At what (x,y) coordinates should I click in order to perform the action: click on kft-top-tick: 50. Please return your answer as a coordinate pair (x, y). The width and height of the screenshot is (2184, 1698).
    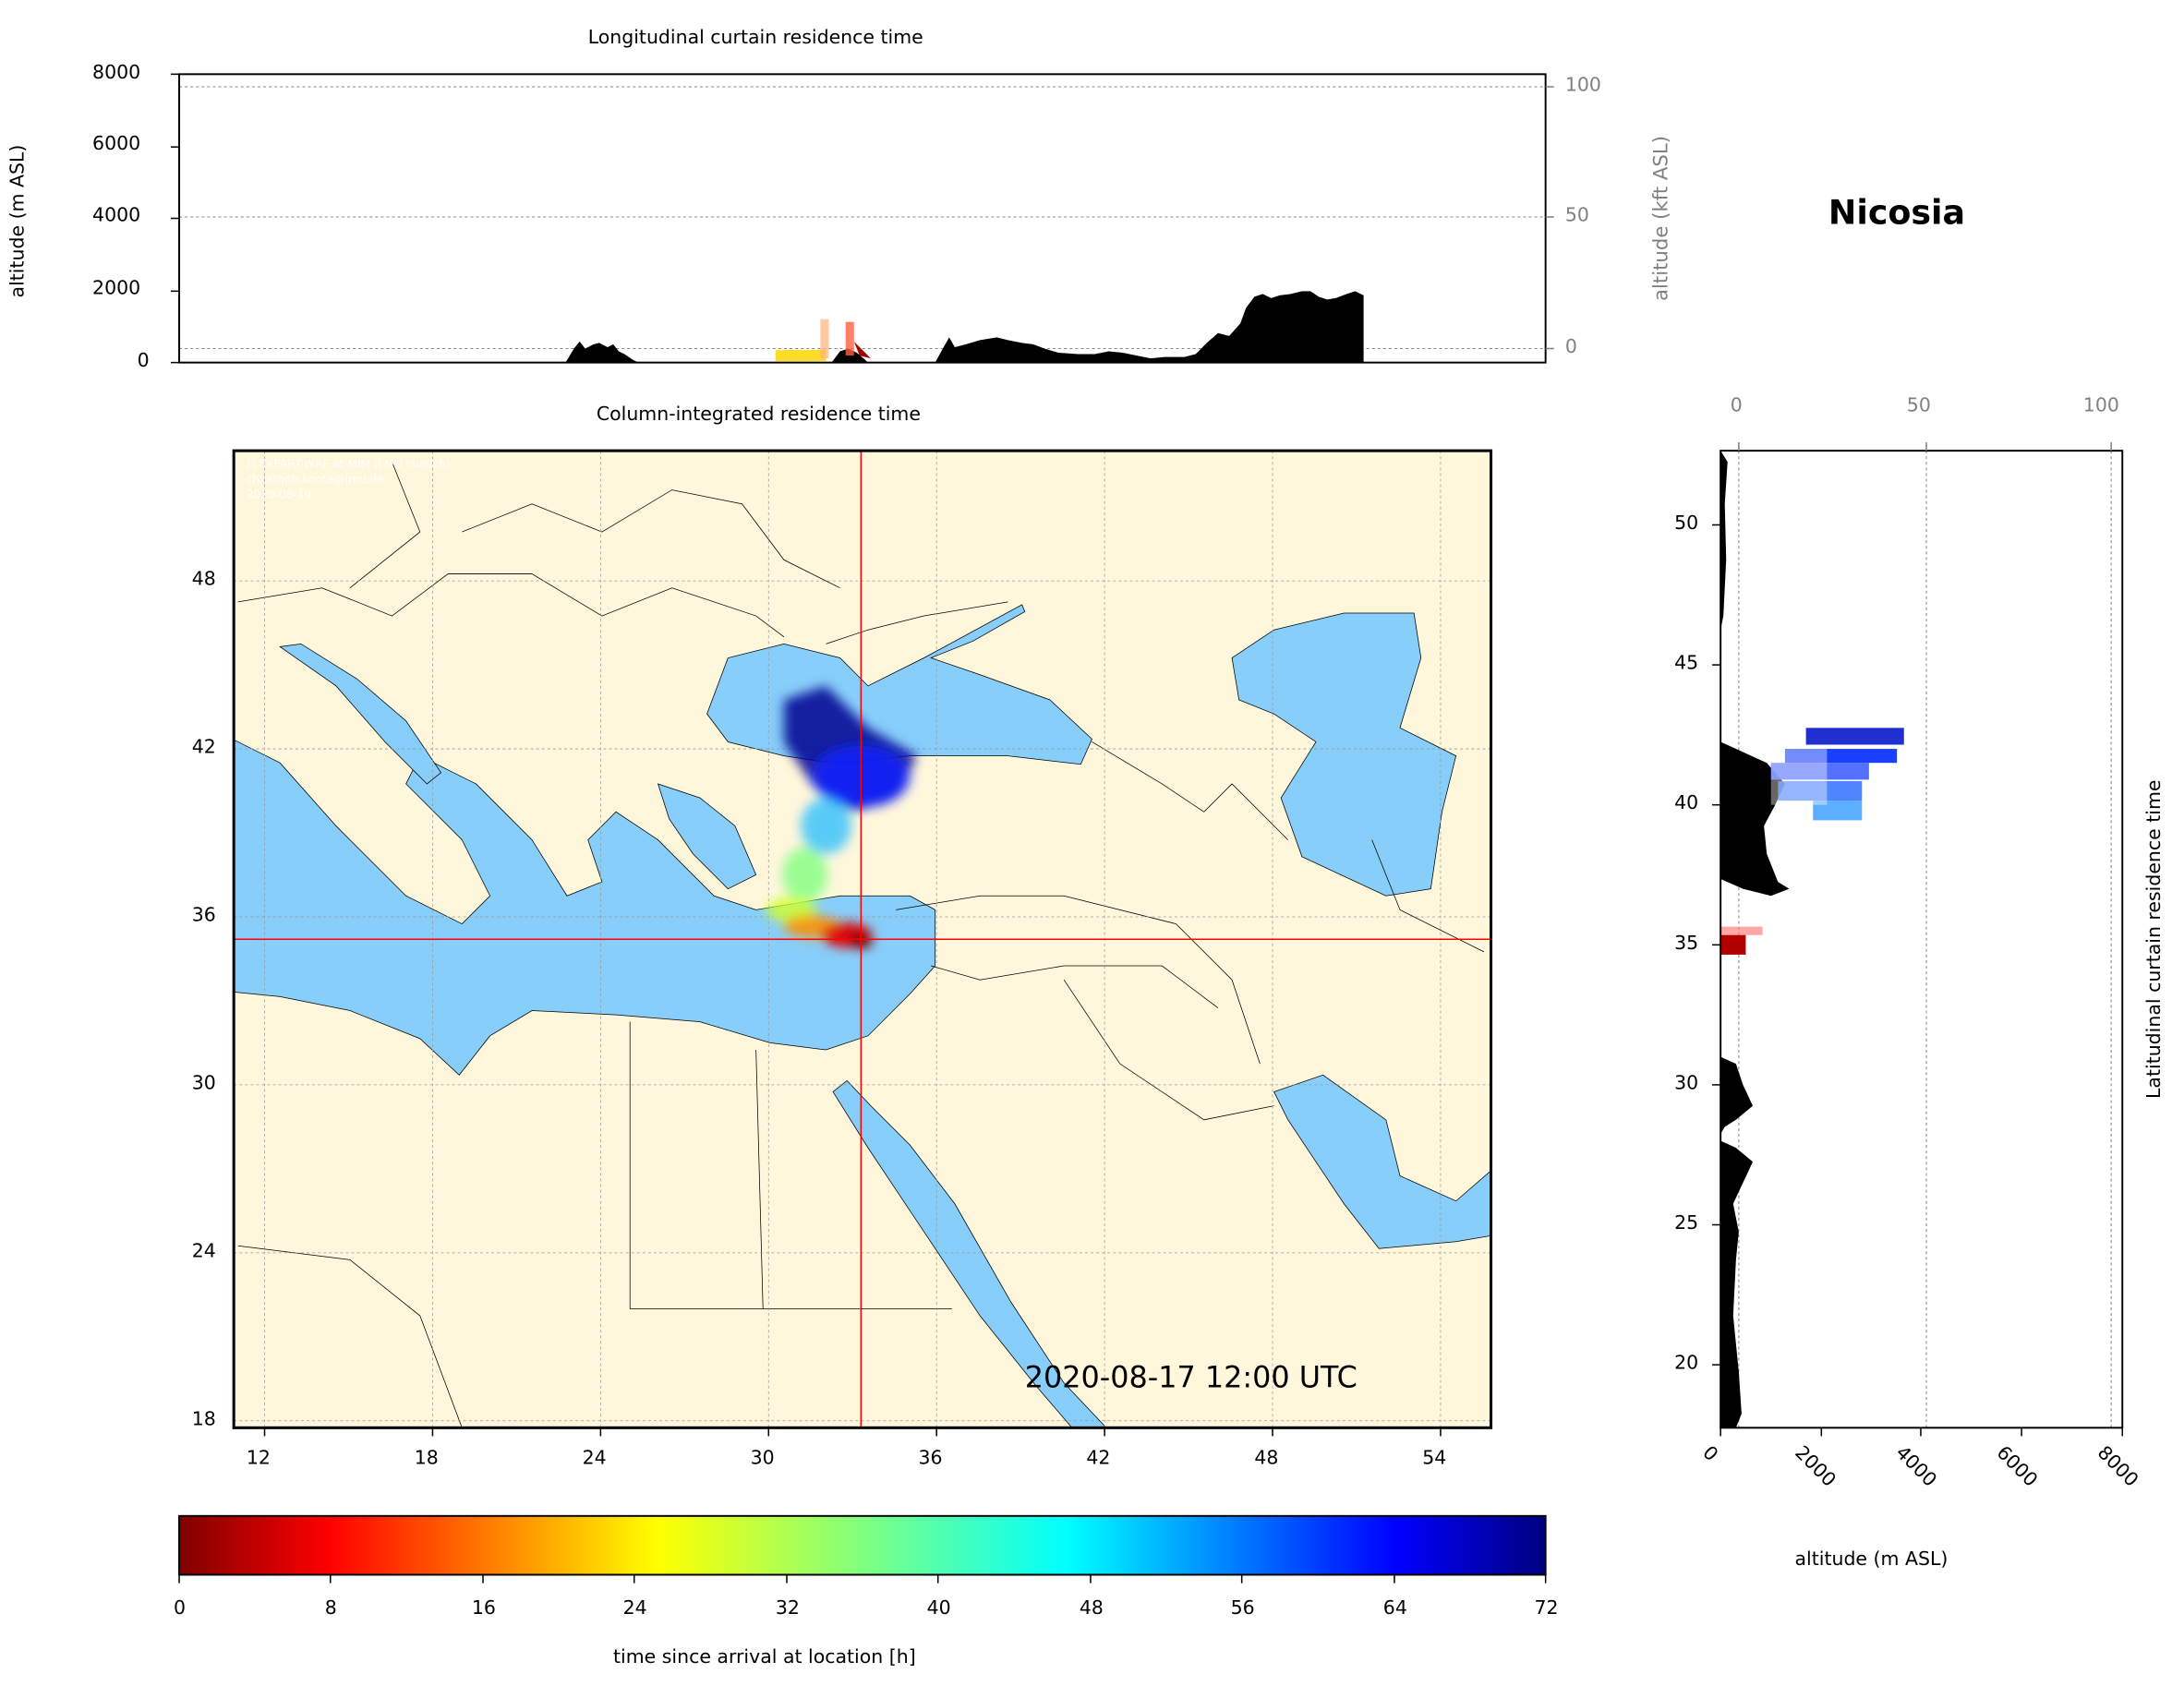
    Looking at the image, I should click on (1918, 405).